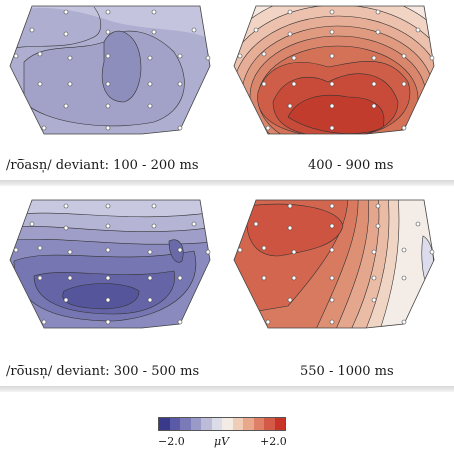 This screenshot has height=455, width=454. Describe the element at coordinates (103, 371) in the screenshot. I see `caption-rousn-300-500: /rō̅usn̩/ deviant: 300 - 500 ms` at that location.